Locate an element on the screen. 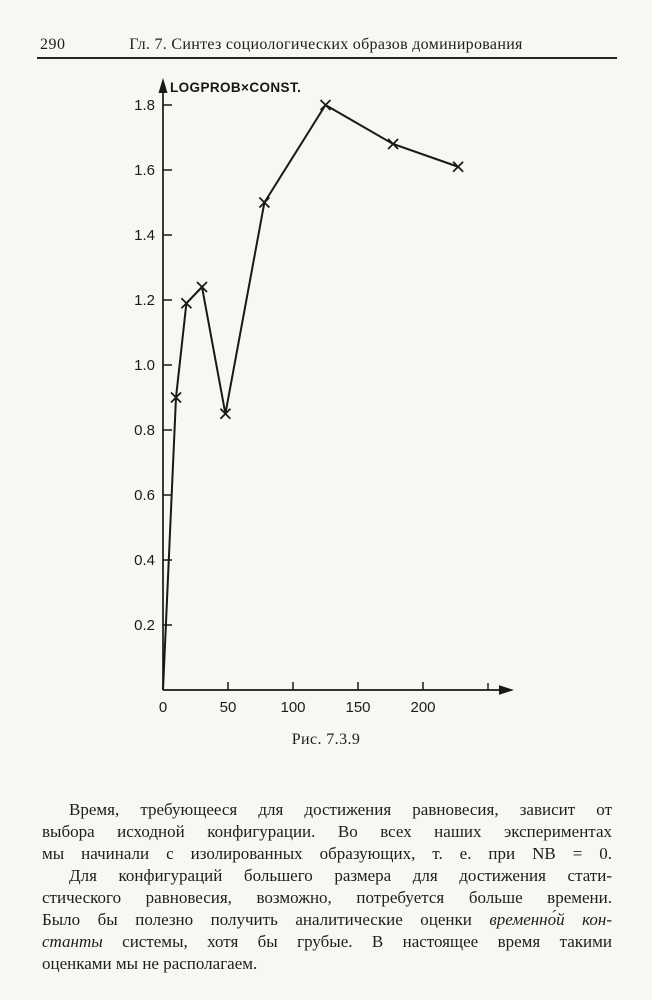 The image size is (652, 1000). y-tick-label: 0.4 is located at coordinates (144, 560).